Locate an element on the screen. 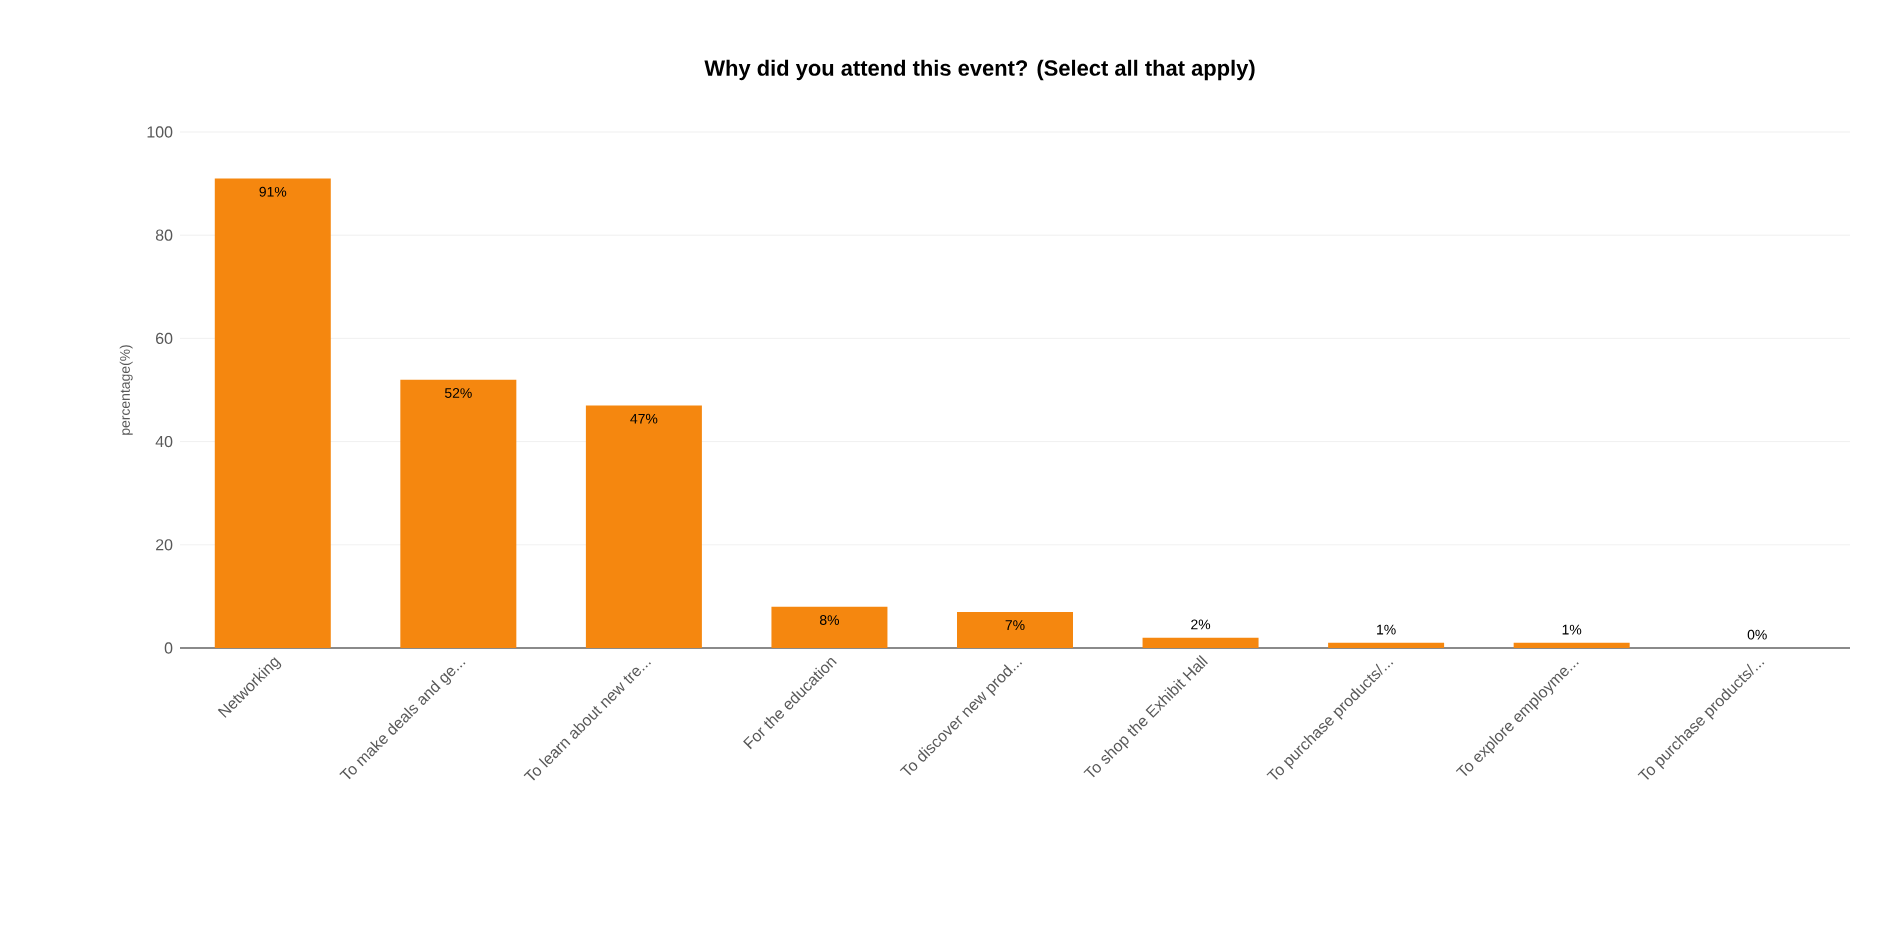 The width and height of the screenshot is (1880, 938). chart-title: Why did you attend this event? (Select all that apply) is located at coordinates (979, 70).